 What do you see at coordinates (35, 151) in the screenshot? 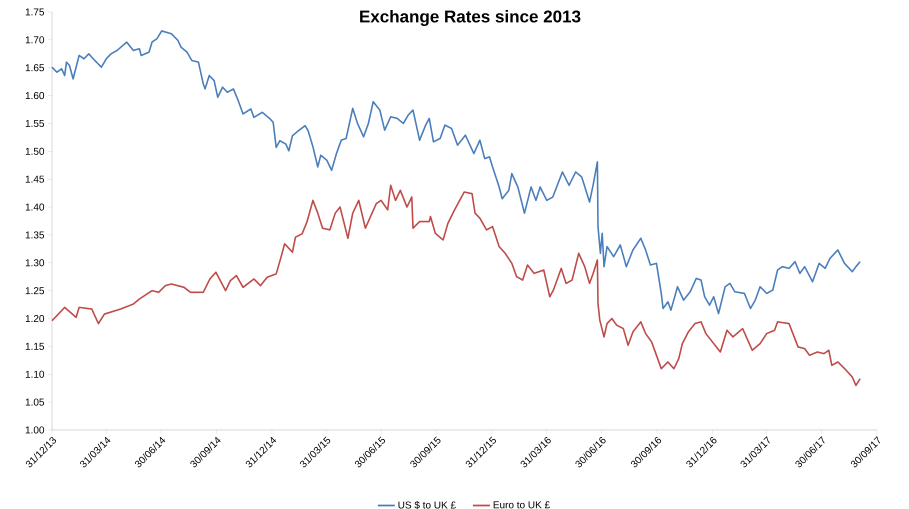
I see `y-tick-label: 1.50` at bounding box center [35, 151].